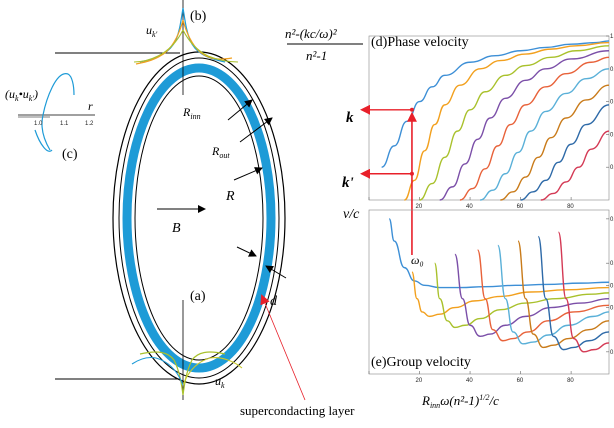 This screenshot has height=428, width=614. What do you see at coordinates (311, 33) in the screenshot?
I see `ylabel-d-numerator: n²-(kc/ω)²` at bounding box center [311, 33].